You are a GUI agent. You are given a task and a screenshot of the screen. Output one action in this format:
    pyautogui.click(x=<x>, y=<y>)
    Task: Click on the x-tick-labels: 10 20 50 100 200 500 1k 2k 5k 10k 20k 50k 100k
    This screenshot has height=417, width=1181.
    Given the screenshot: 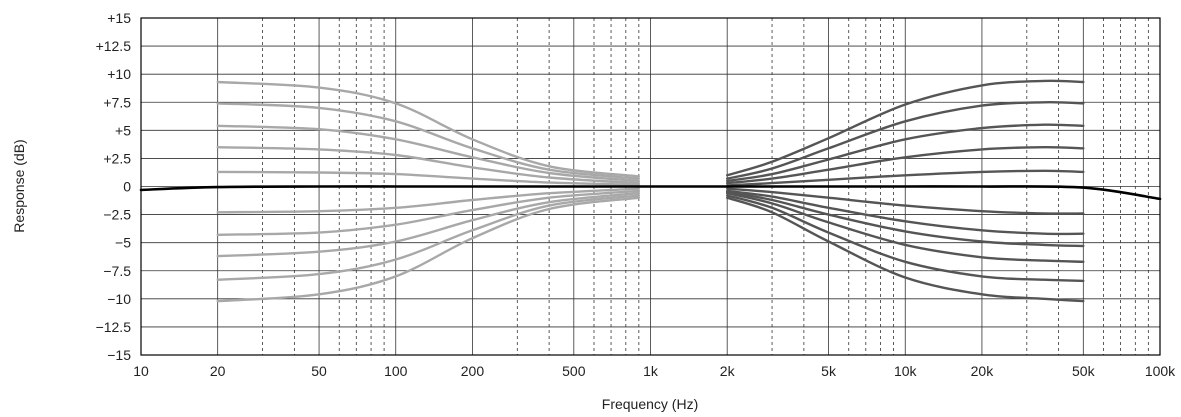 What is the action you would take?
    pyautogui.click(x=654, y=371)
    